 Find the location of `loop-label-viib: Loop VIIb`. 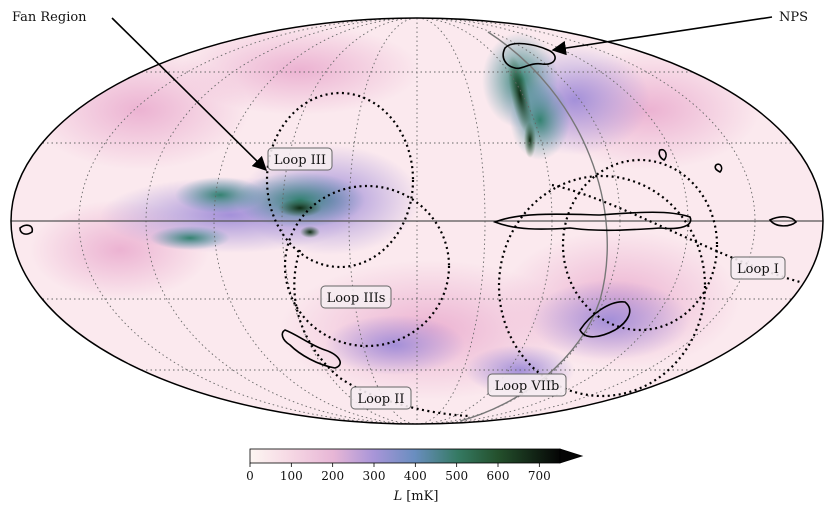

loop-label-viib: Loop VIIb is located at coordinates (527, 385).